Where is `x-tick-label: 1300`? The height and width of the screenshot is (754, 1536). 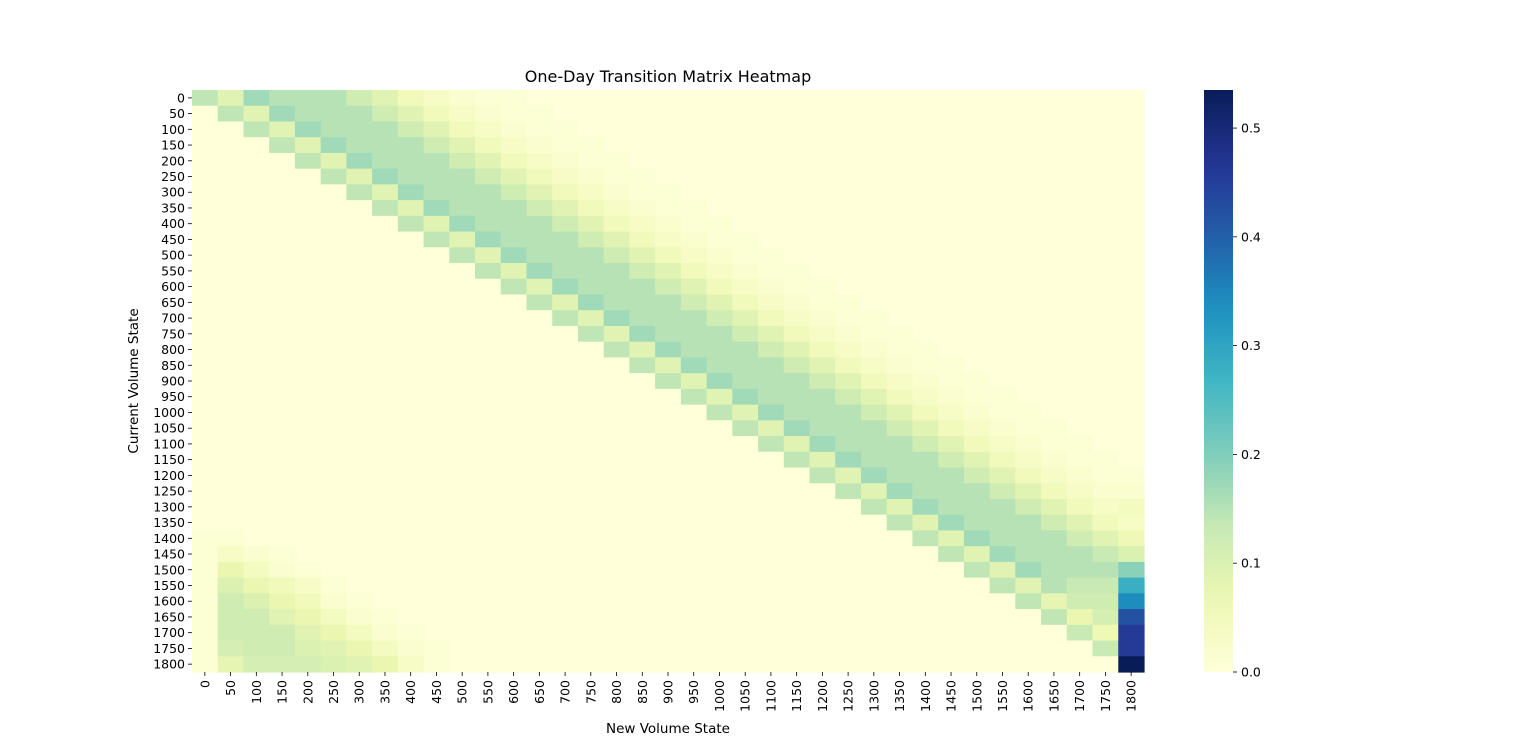 x-tick-label: 1300 is located at coordinates (873, 696).